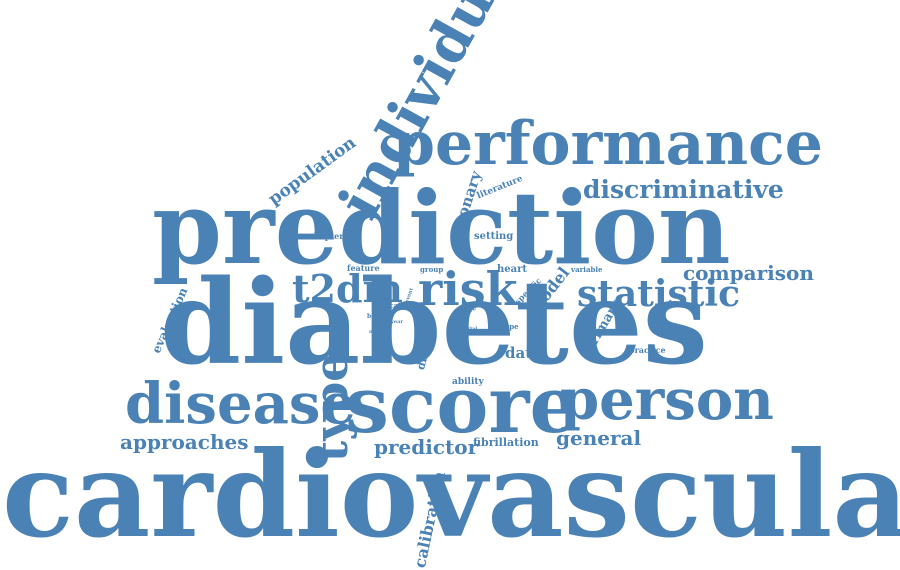 This screenshot has height=570, width=900. What do you see at coordinates (326, 236) in the screenshot?
I see `word-chapter: chapter` at bounding box center [326, 236].